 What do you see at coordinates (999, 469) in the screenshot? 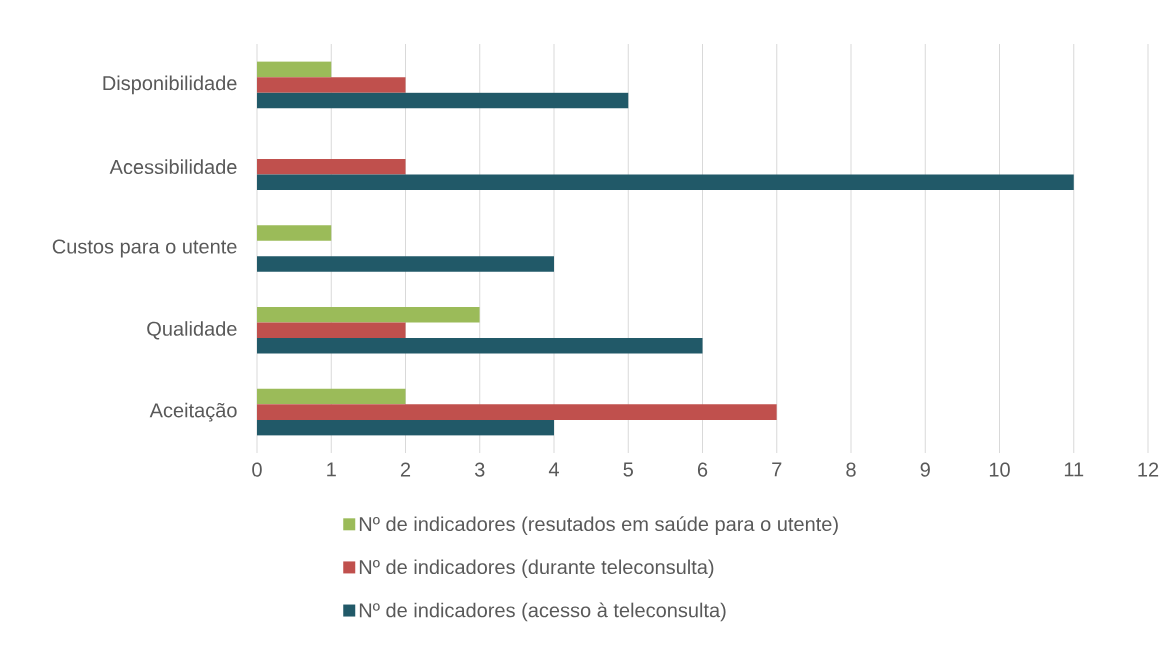
I see `x-tick-label: 10` at bounding box center [999, 469].